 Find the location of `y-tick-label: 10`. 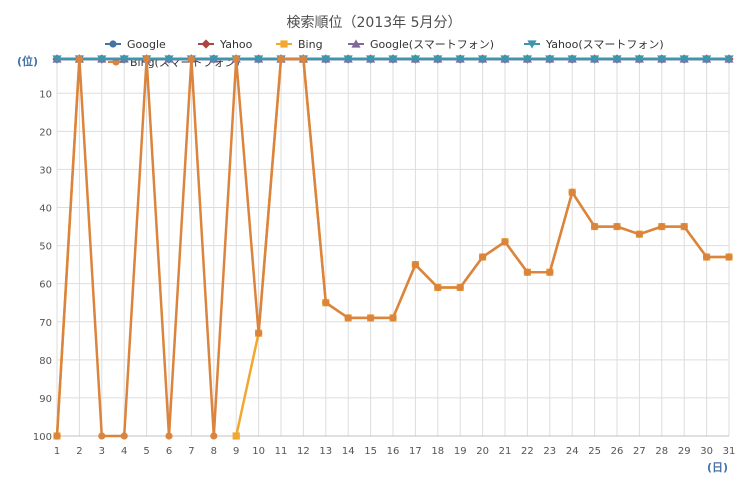

y-tick-label: 10 is located at coordinates (45, 94).